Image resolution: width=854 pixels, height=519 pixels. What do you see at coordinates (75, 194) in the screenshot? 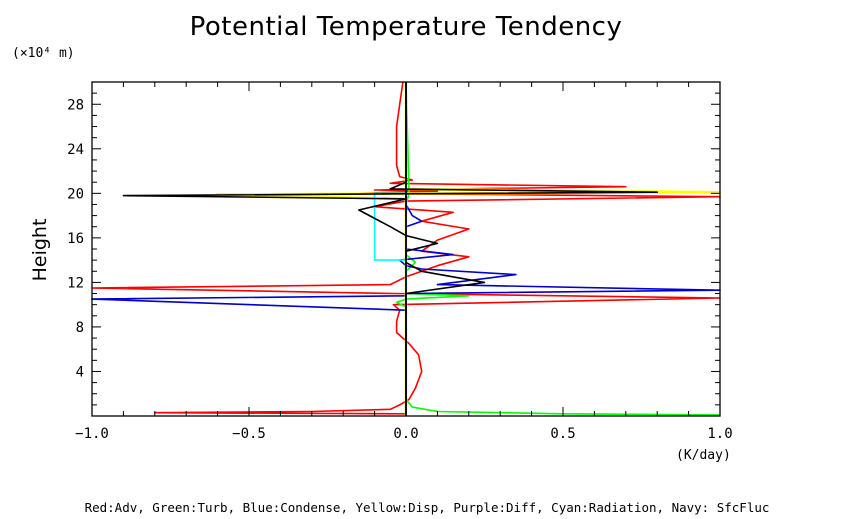
I see `y-tick-label: 20` at bounding box center [75, 194].